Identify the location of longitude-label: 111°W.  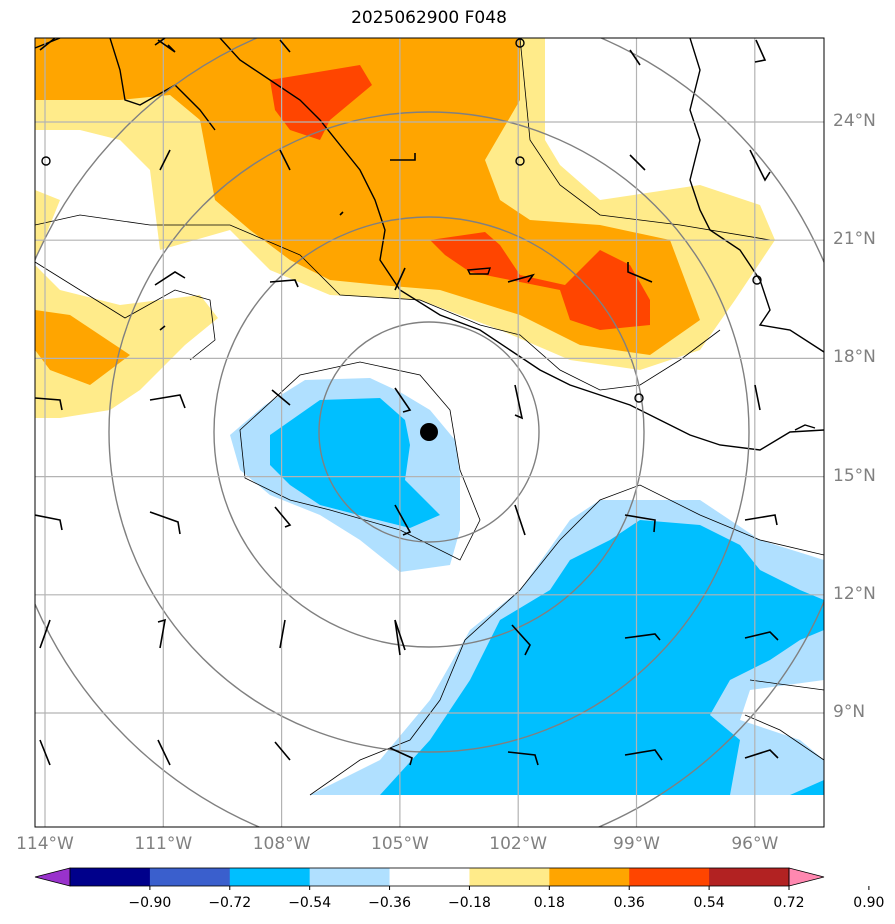
(163, 844).